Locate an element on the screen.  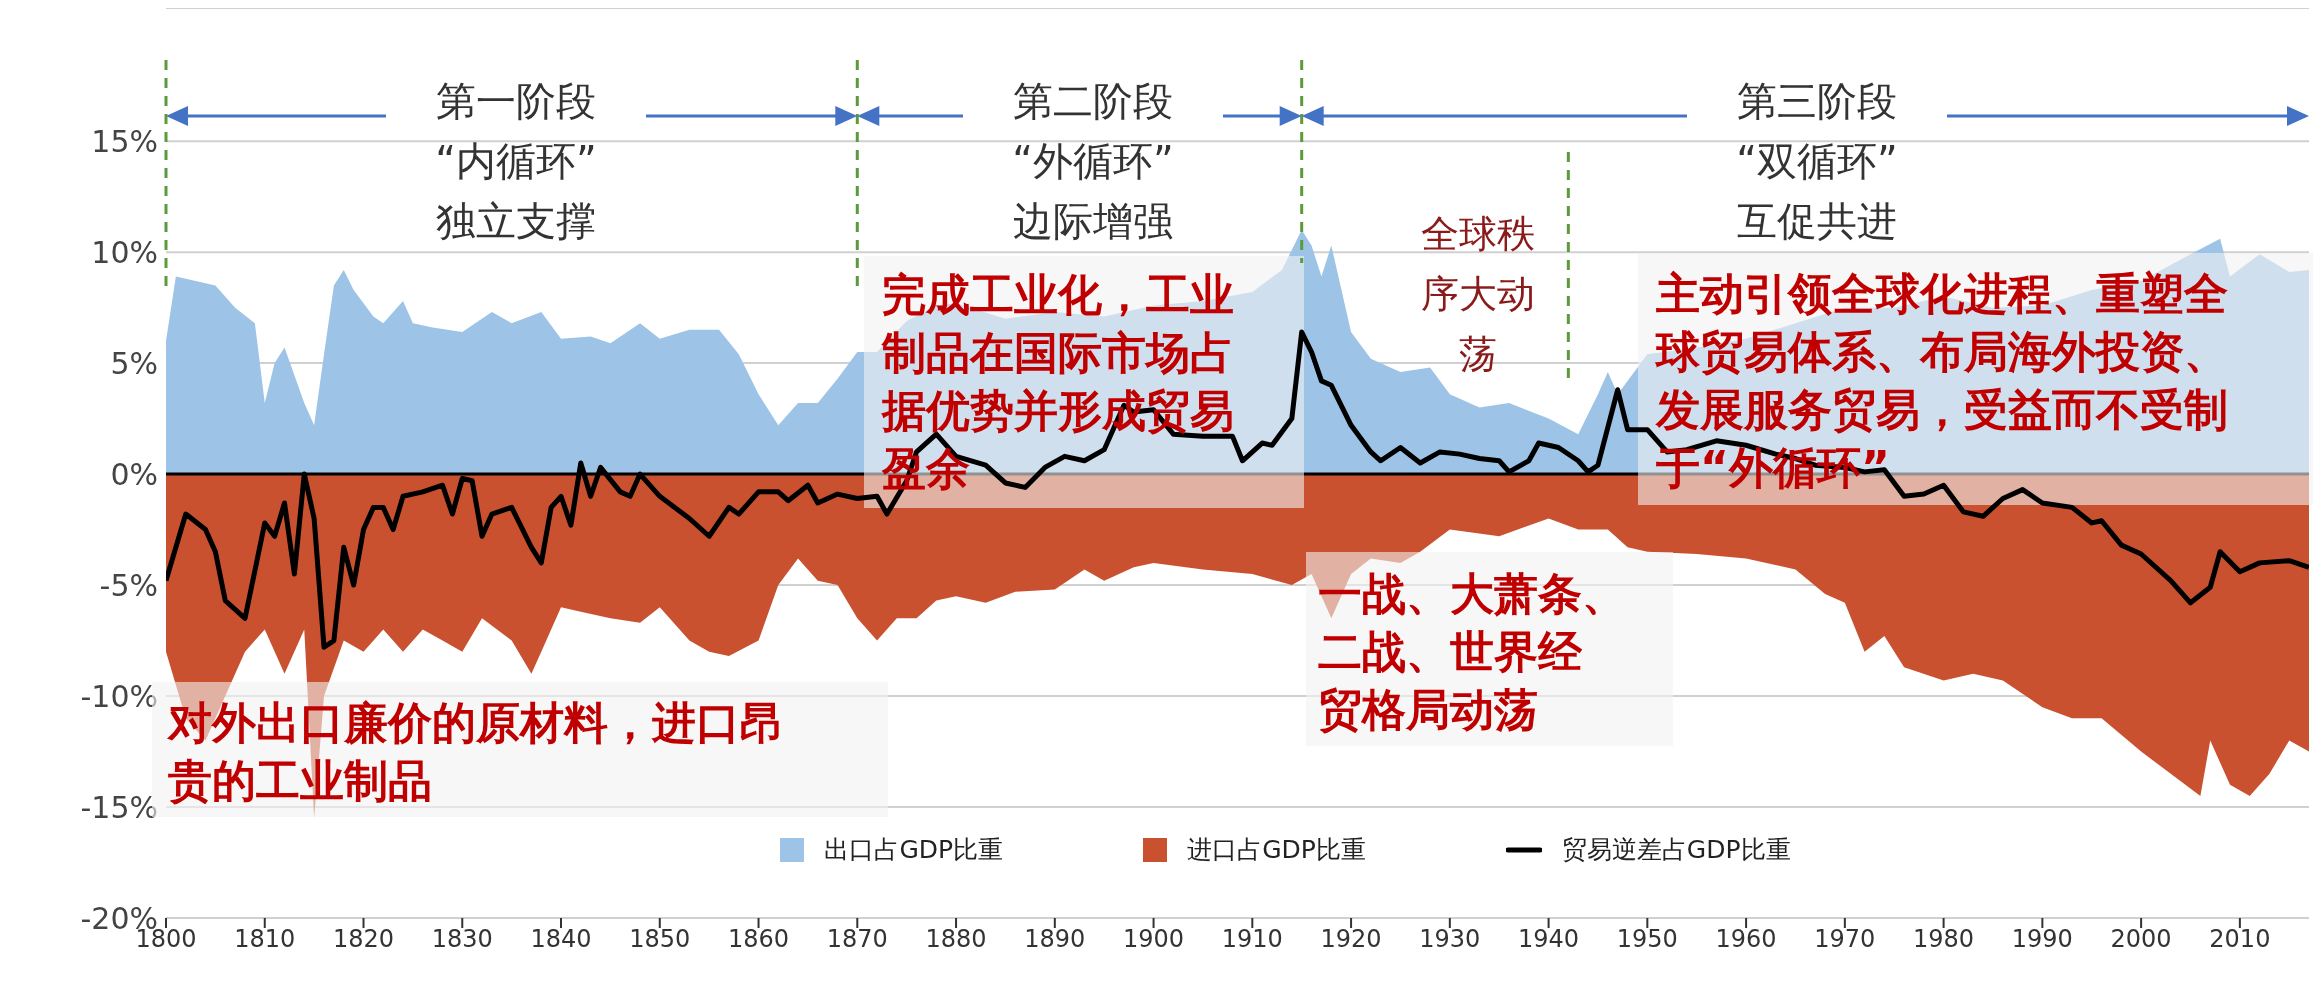
x-tick-label: 2010 is located at coordinates (2240, 939).